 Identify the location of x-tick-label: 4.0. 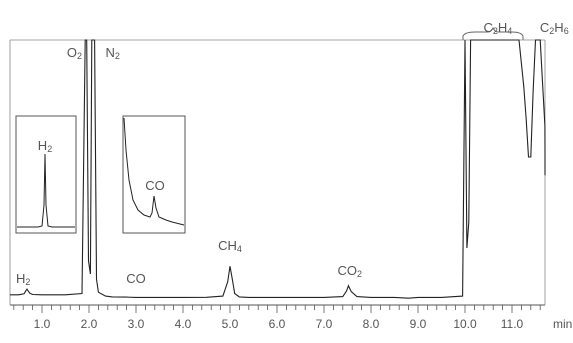
(183, 324).